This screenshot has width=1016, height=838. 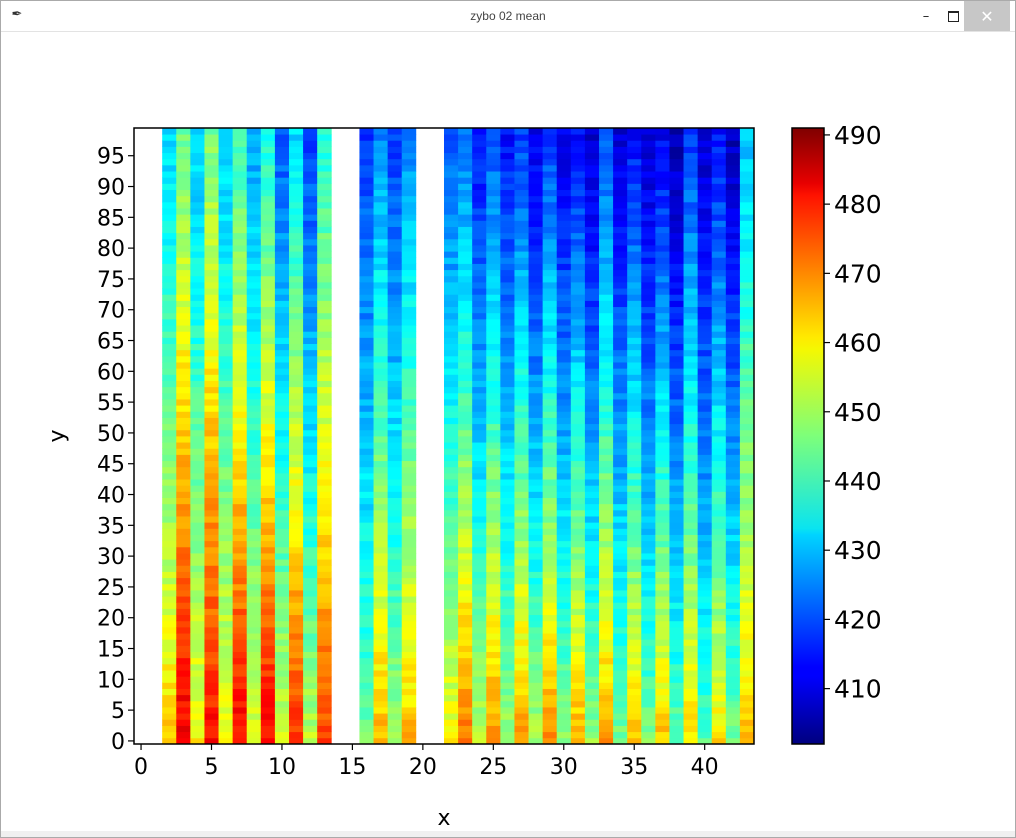 I want to click on minimize-button: –, so click(x=926, y=16).